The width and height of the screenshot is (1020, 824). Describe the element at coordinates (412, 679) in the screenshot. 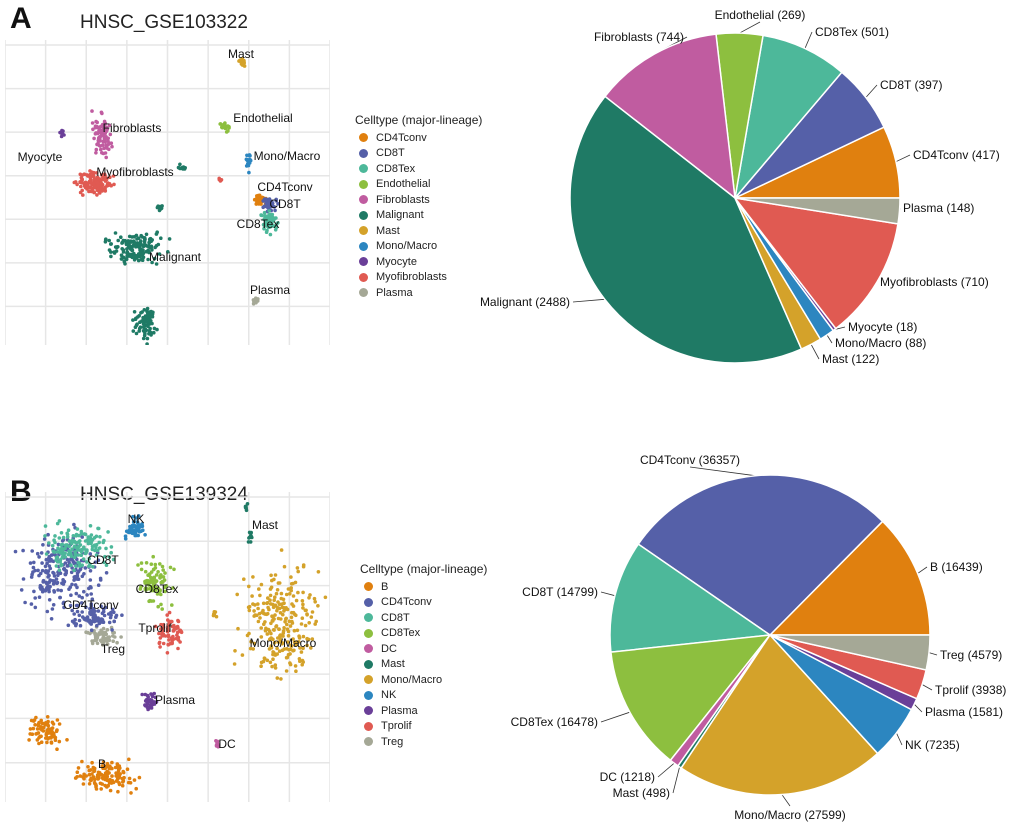

I see `legend-label: Mono/Macro` at that location.